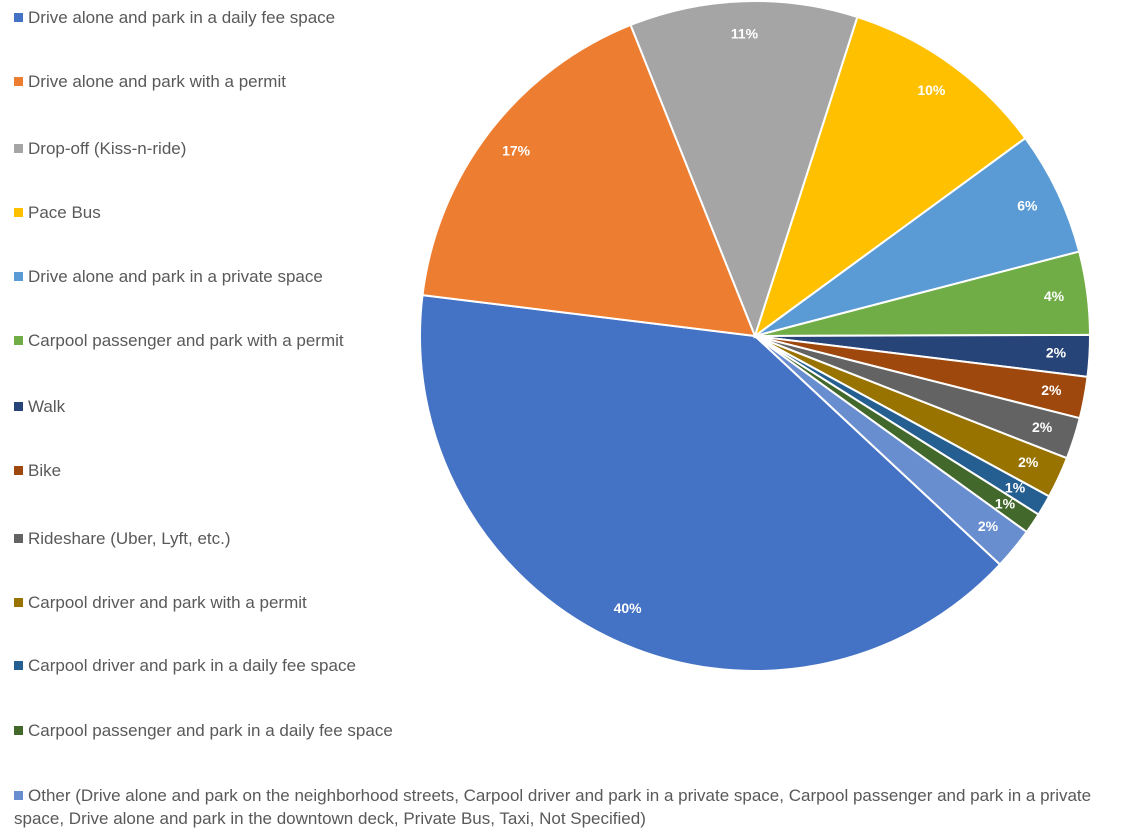 Image resolution: width=1147 pixels, height=835 pixels. What do you see at coordinates (45, 470) in the screenshot?
I see `legend-label: Bike` at bounding box center [45, 470].